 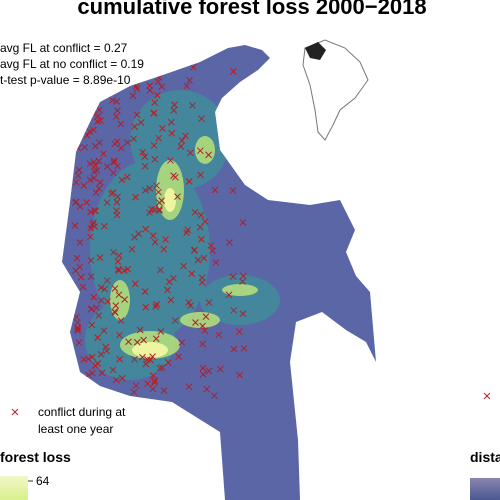 What do you see at coordinates (72, 64) in the screenshot?
I see `annotation: avg FL at no conflict = 0.19` at bounding box center [72, 64].